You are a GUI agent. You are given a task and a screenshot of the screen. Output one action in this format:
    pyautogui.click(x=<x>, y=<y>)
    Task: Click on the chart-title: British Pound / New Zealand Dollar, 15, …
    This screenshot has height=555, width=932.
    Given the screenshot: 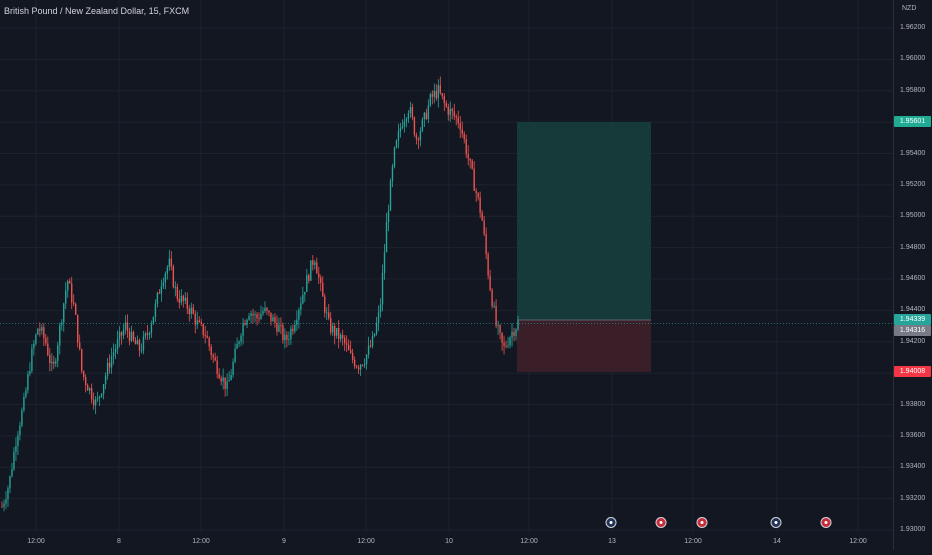 What is the action you would take?
    pyautogui.click(x=97, y=11)
    